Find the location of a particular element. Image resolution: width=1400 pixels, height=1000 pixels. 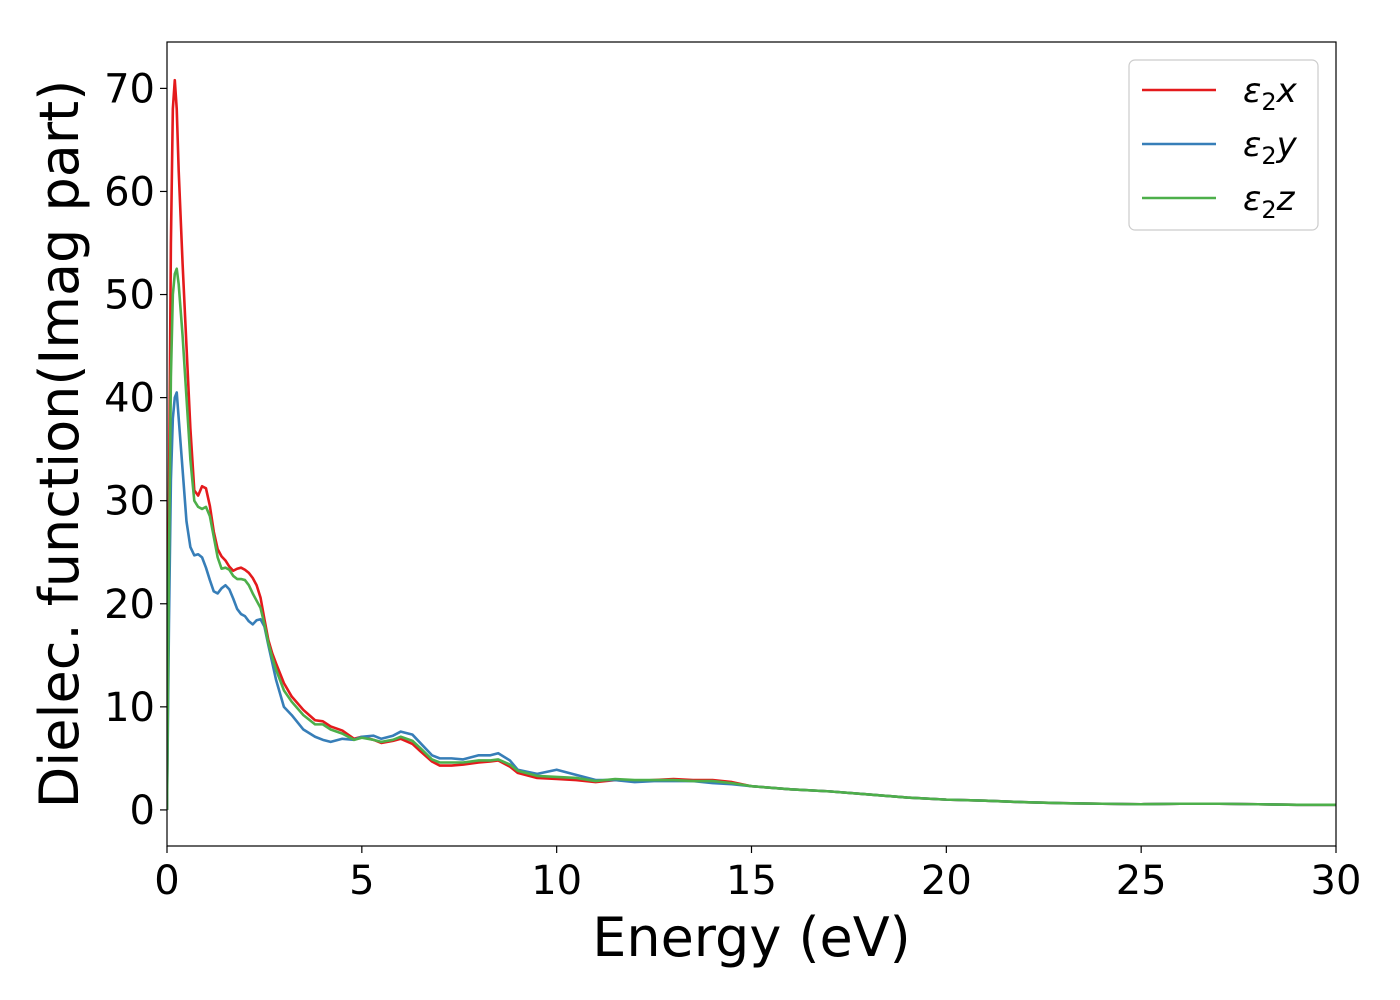

legend: ε2x ε2y ε2z is located at coordinates (1223, 145).